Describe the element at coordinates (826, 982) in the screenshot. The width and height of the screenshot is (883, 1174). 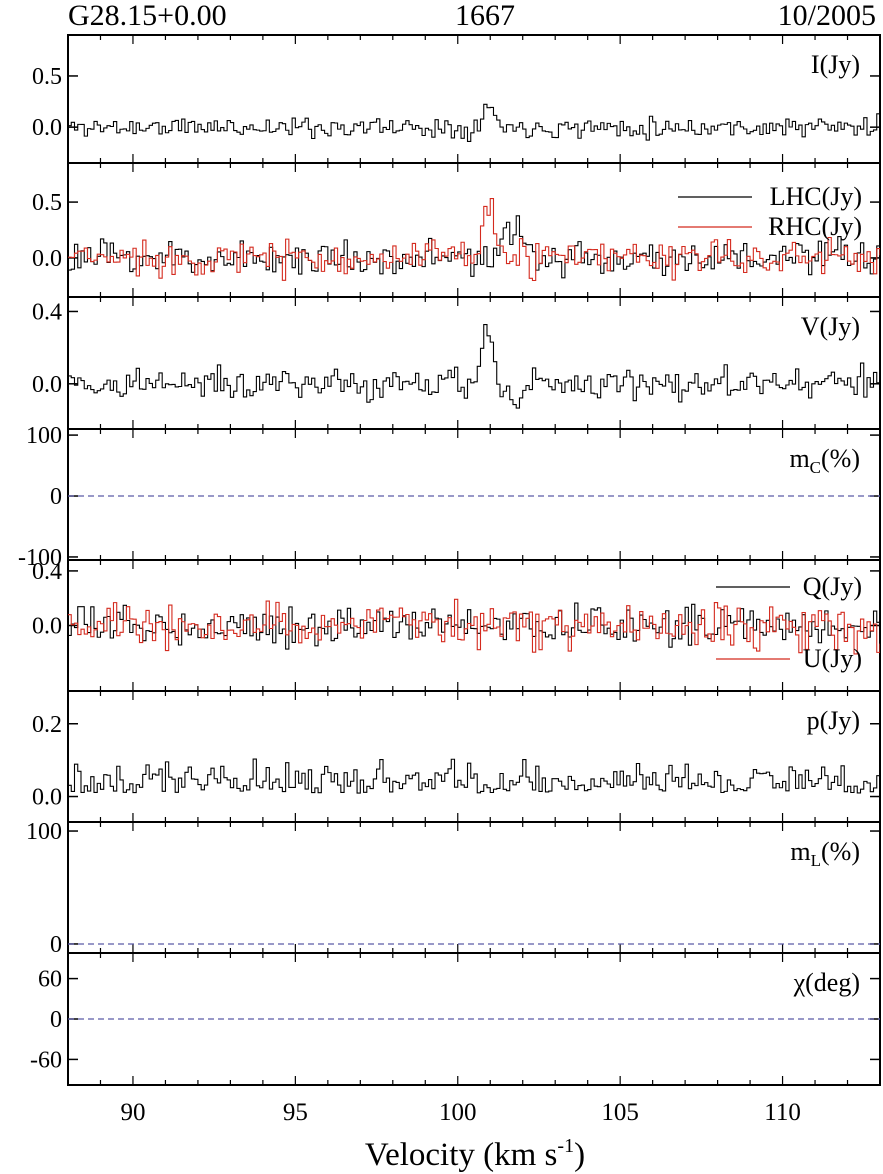
I see `panel-label: χ(deg)` at that location.